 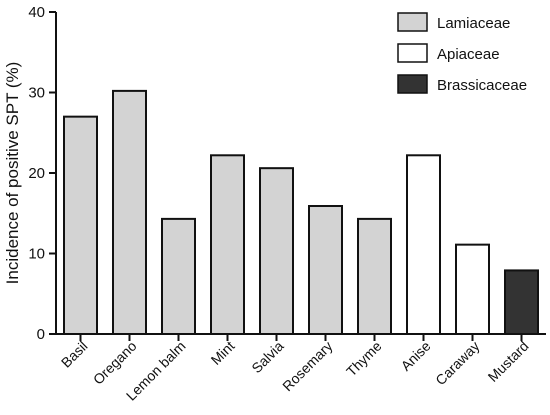 I want to click on y-tick-label: 0, so click(x=41, y=334).